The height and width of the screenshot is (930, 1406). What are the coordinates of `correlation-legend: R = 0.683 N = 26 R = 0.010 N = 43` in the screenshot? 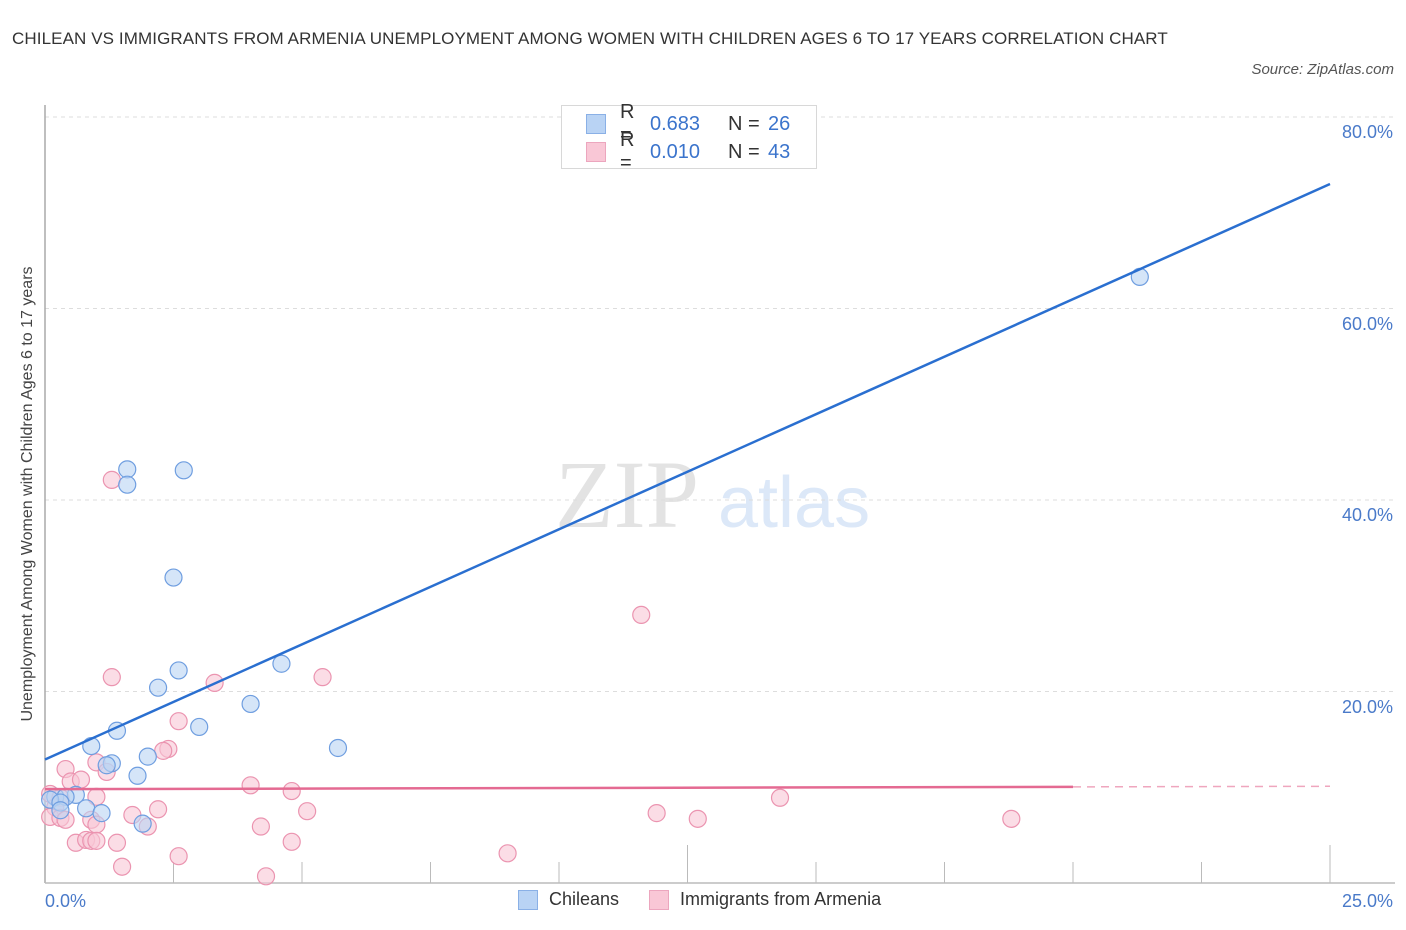 It's located at (689, 137).